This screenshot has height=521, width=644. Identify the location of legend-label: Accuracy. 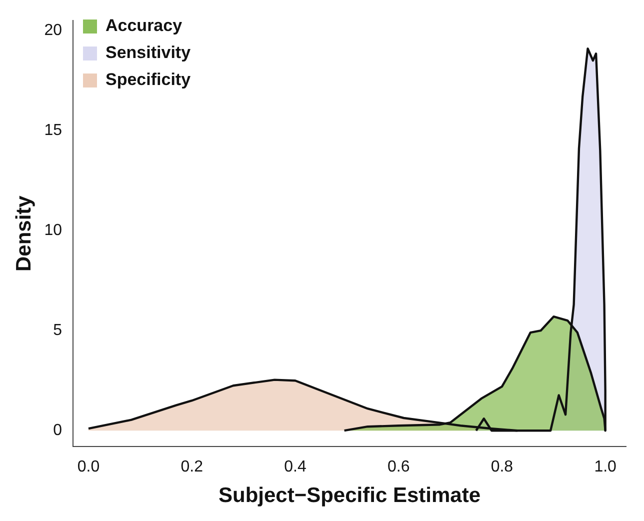
(144, 26).